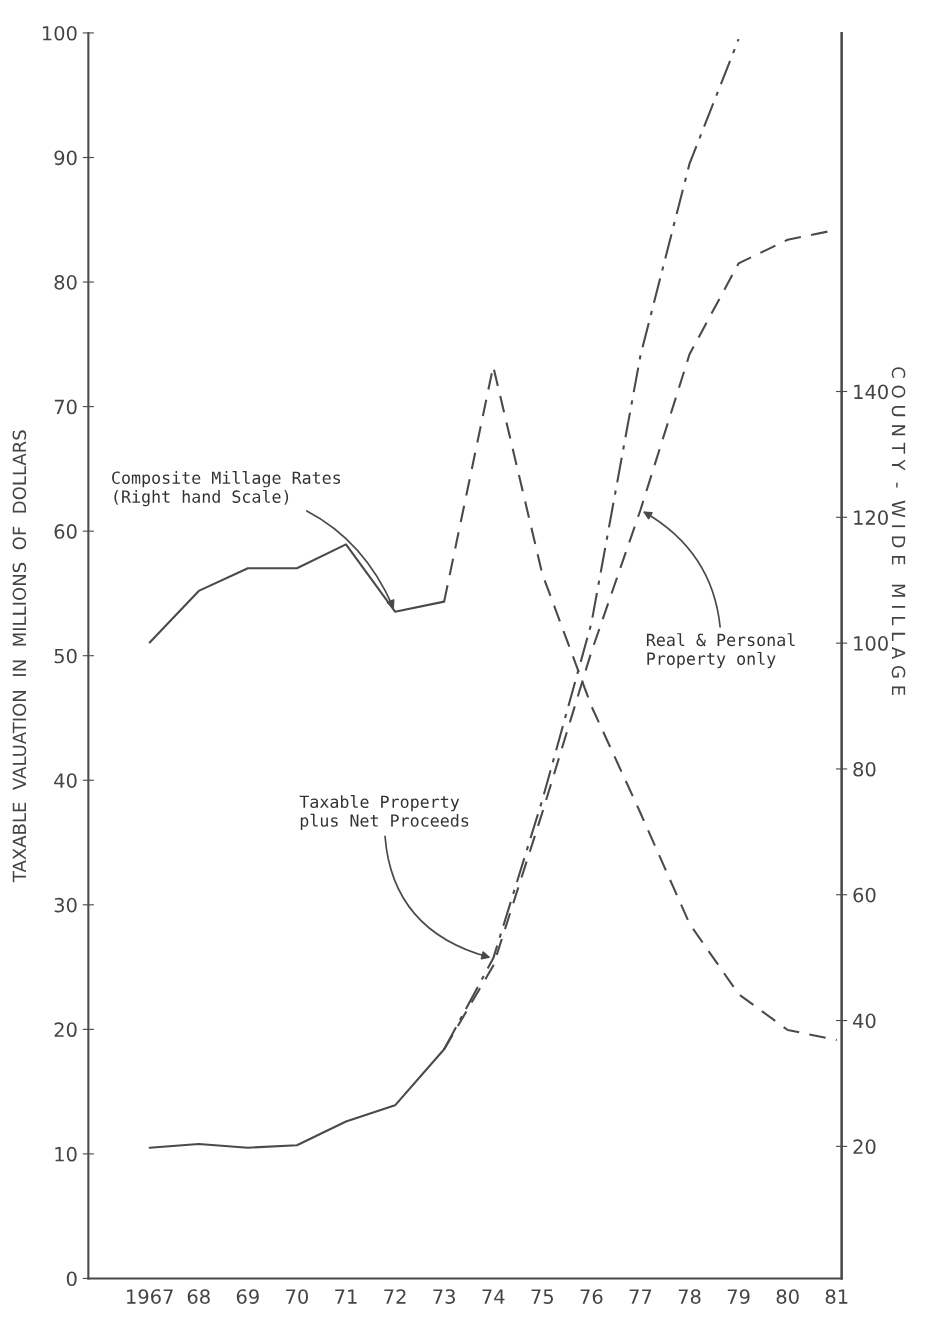  Describe the element at coordinates (720, 651) in the screenshot. I see `text: Real & Personal Property only` at that location.